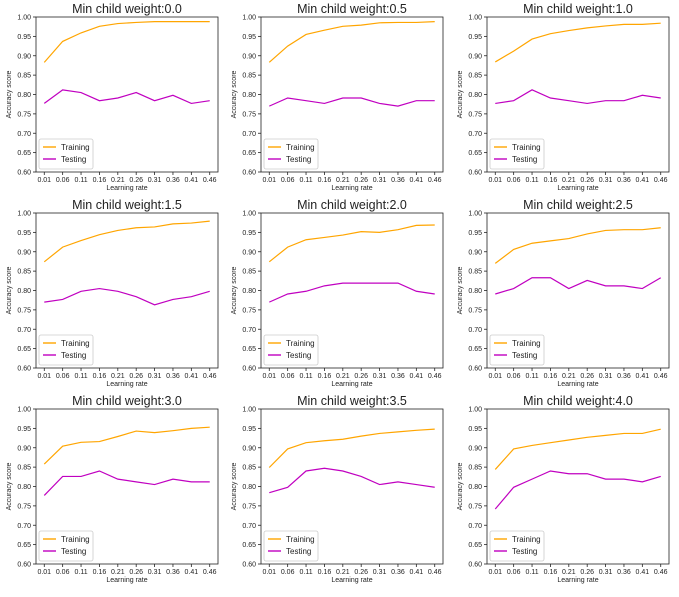 The image size is (679, 597). Describe the element at coordinates (578, 401) in the screenshot. I see `subplot-title: Min child weight:4.0` at that location.